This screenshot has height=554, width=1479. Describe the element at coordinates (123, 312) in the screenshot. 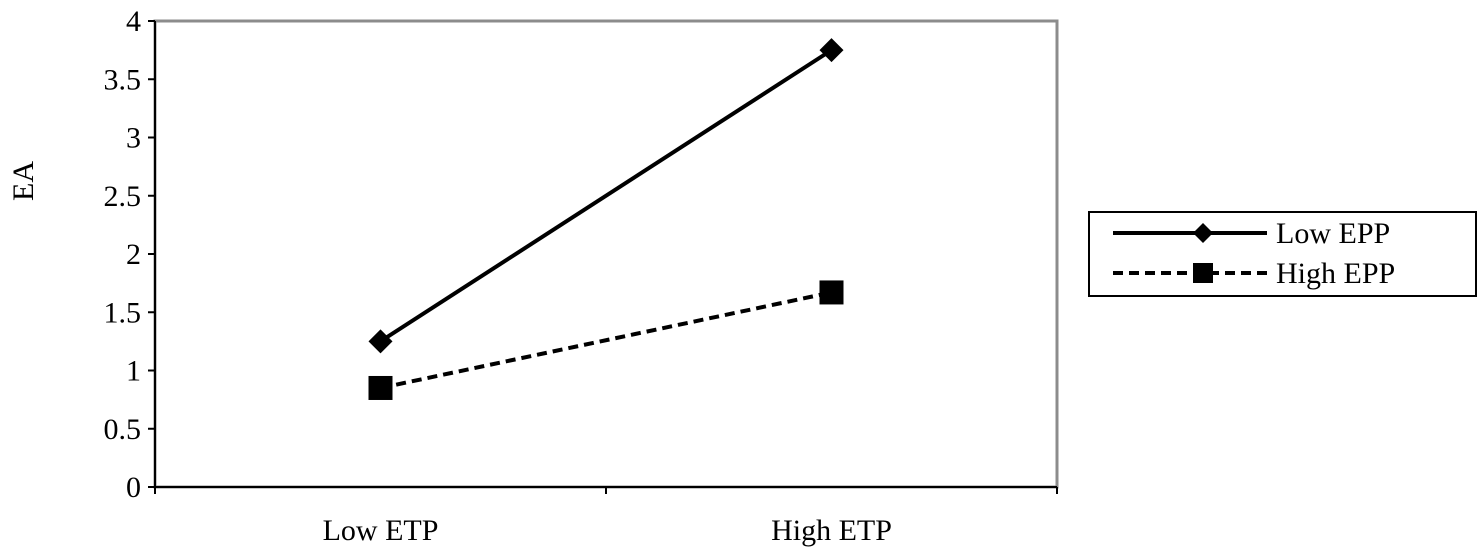

I see `y-tick-label: 1.5` at that location.